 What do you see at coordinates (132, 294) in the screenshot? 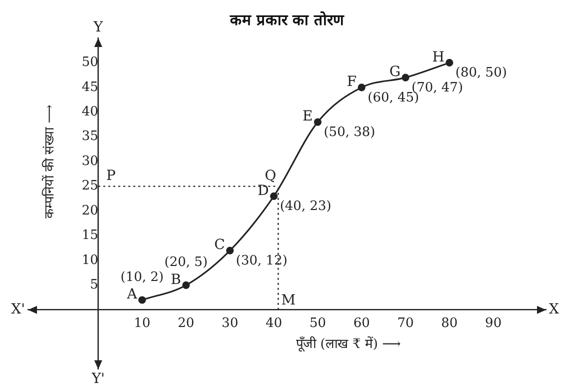
I see `annotation: A` at bounding box center [132, 294].